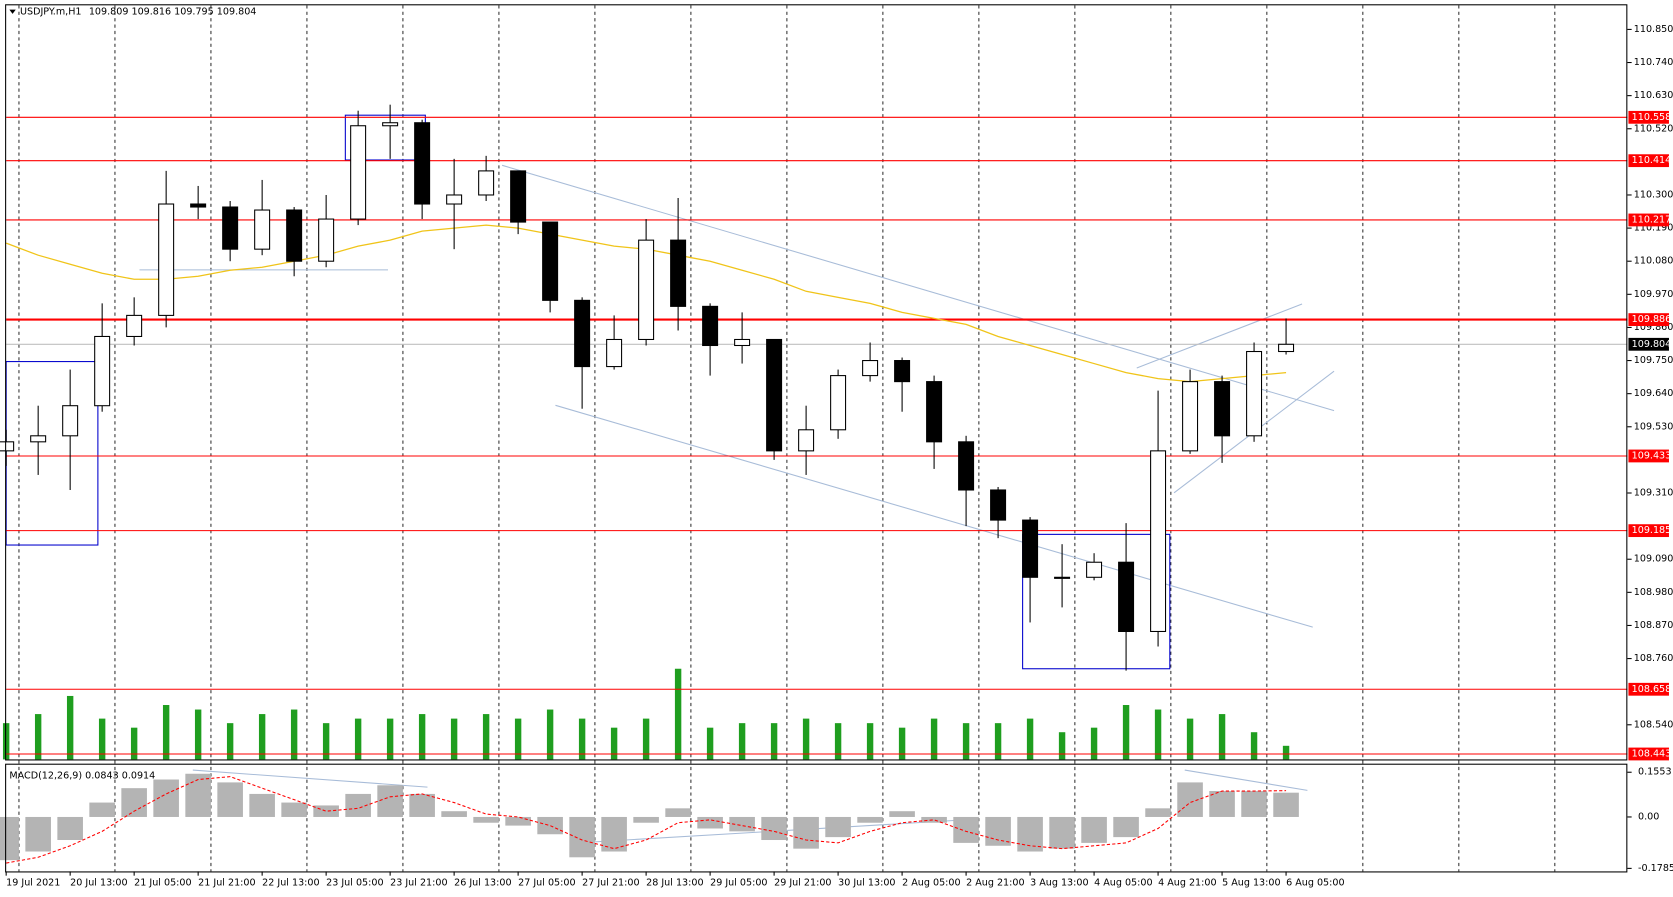 The height and width of the screenshot is (897, 1673). Describe the element at coordinates (802, 883) in the screenshot. I see `x-tick-label: 29 Jul 21:00` at that location.